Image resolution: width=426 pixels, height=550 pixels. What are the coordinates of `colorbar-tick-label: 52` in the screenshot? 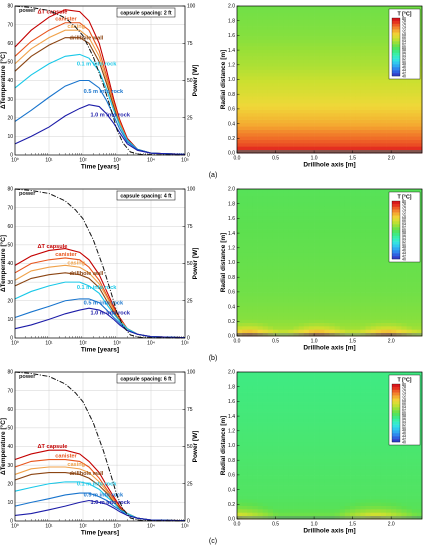 It's located at (404, 242).